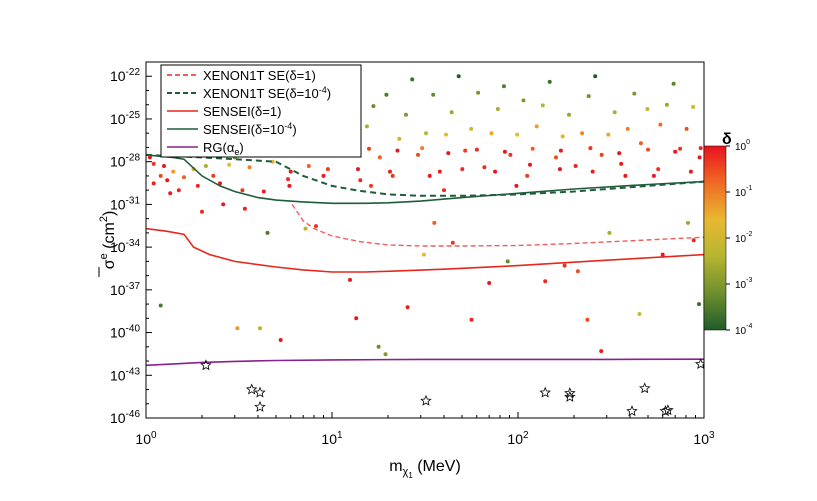  What do you see at coordinates (715, 238) in the screenshot?
I see `colorbar-gradient` at bounding box center [715, 238].